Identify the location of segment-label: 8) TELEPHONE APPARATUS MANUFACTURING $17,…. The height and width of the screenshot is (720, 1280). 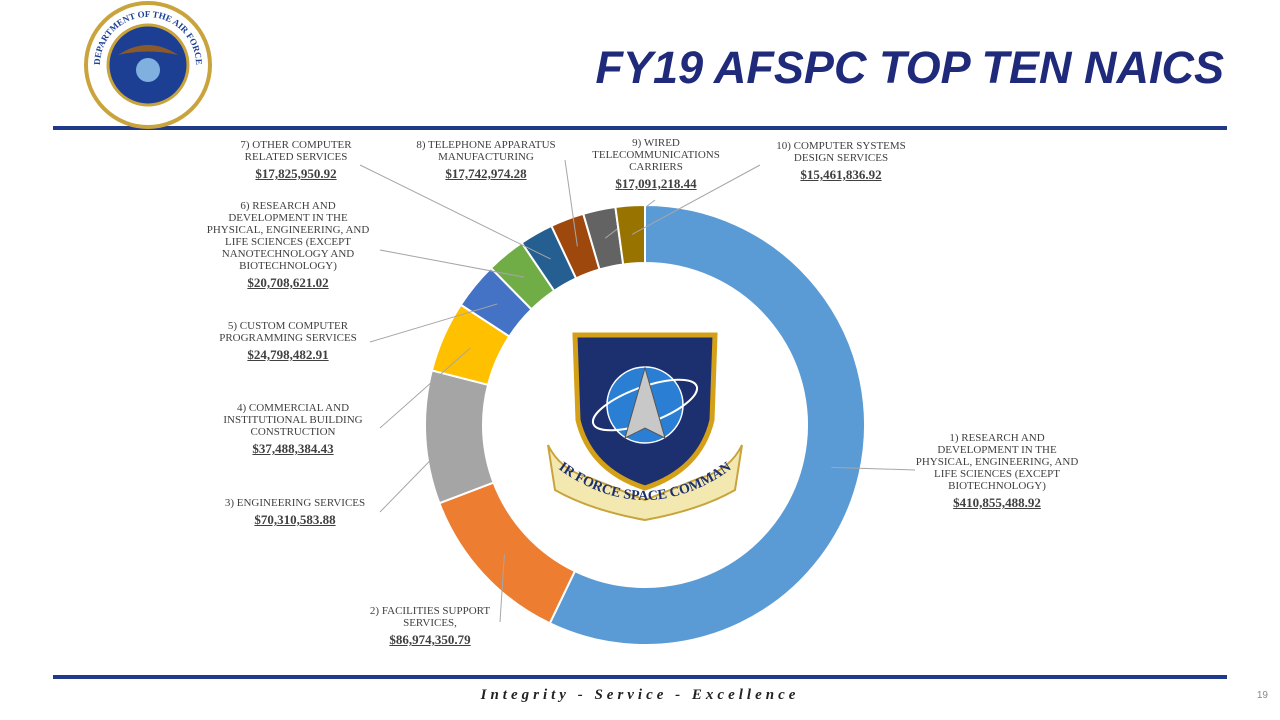
(486, 160).